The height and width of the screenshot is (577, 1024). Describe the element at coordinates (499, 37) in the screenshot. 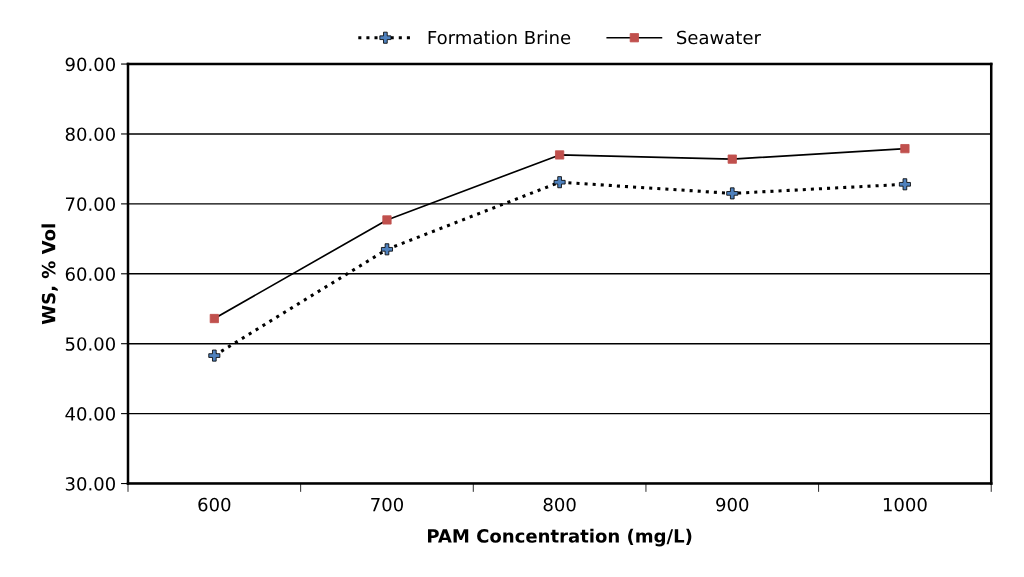

I see `legend-label: Formation Brine` at that location.